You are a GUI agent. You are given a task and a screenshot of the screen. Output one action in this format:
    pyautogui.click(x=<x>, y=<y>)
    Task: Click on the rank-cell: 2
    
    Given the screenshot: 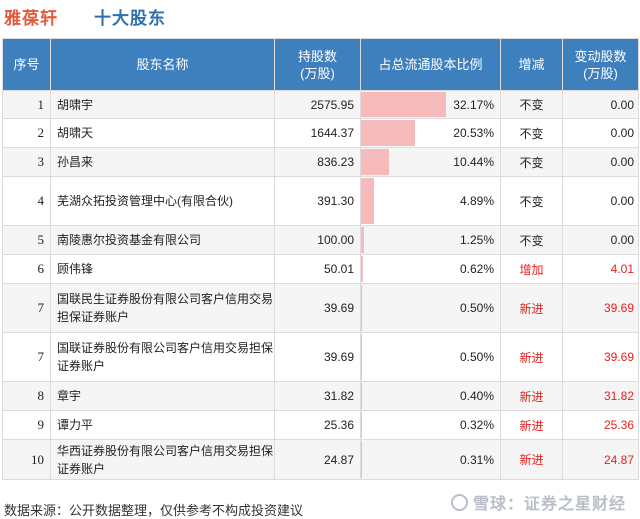 What is the action you would take?
    pyautogui.click(x=26, y=133)
    